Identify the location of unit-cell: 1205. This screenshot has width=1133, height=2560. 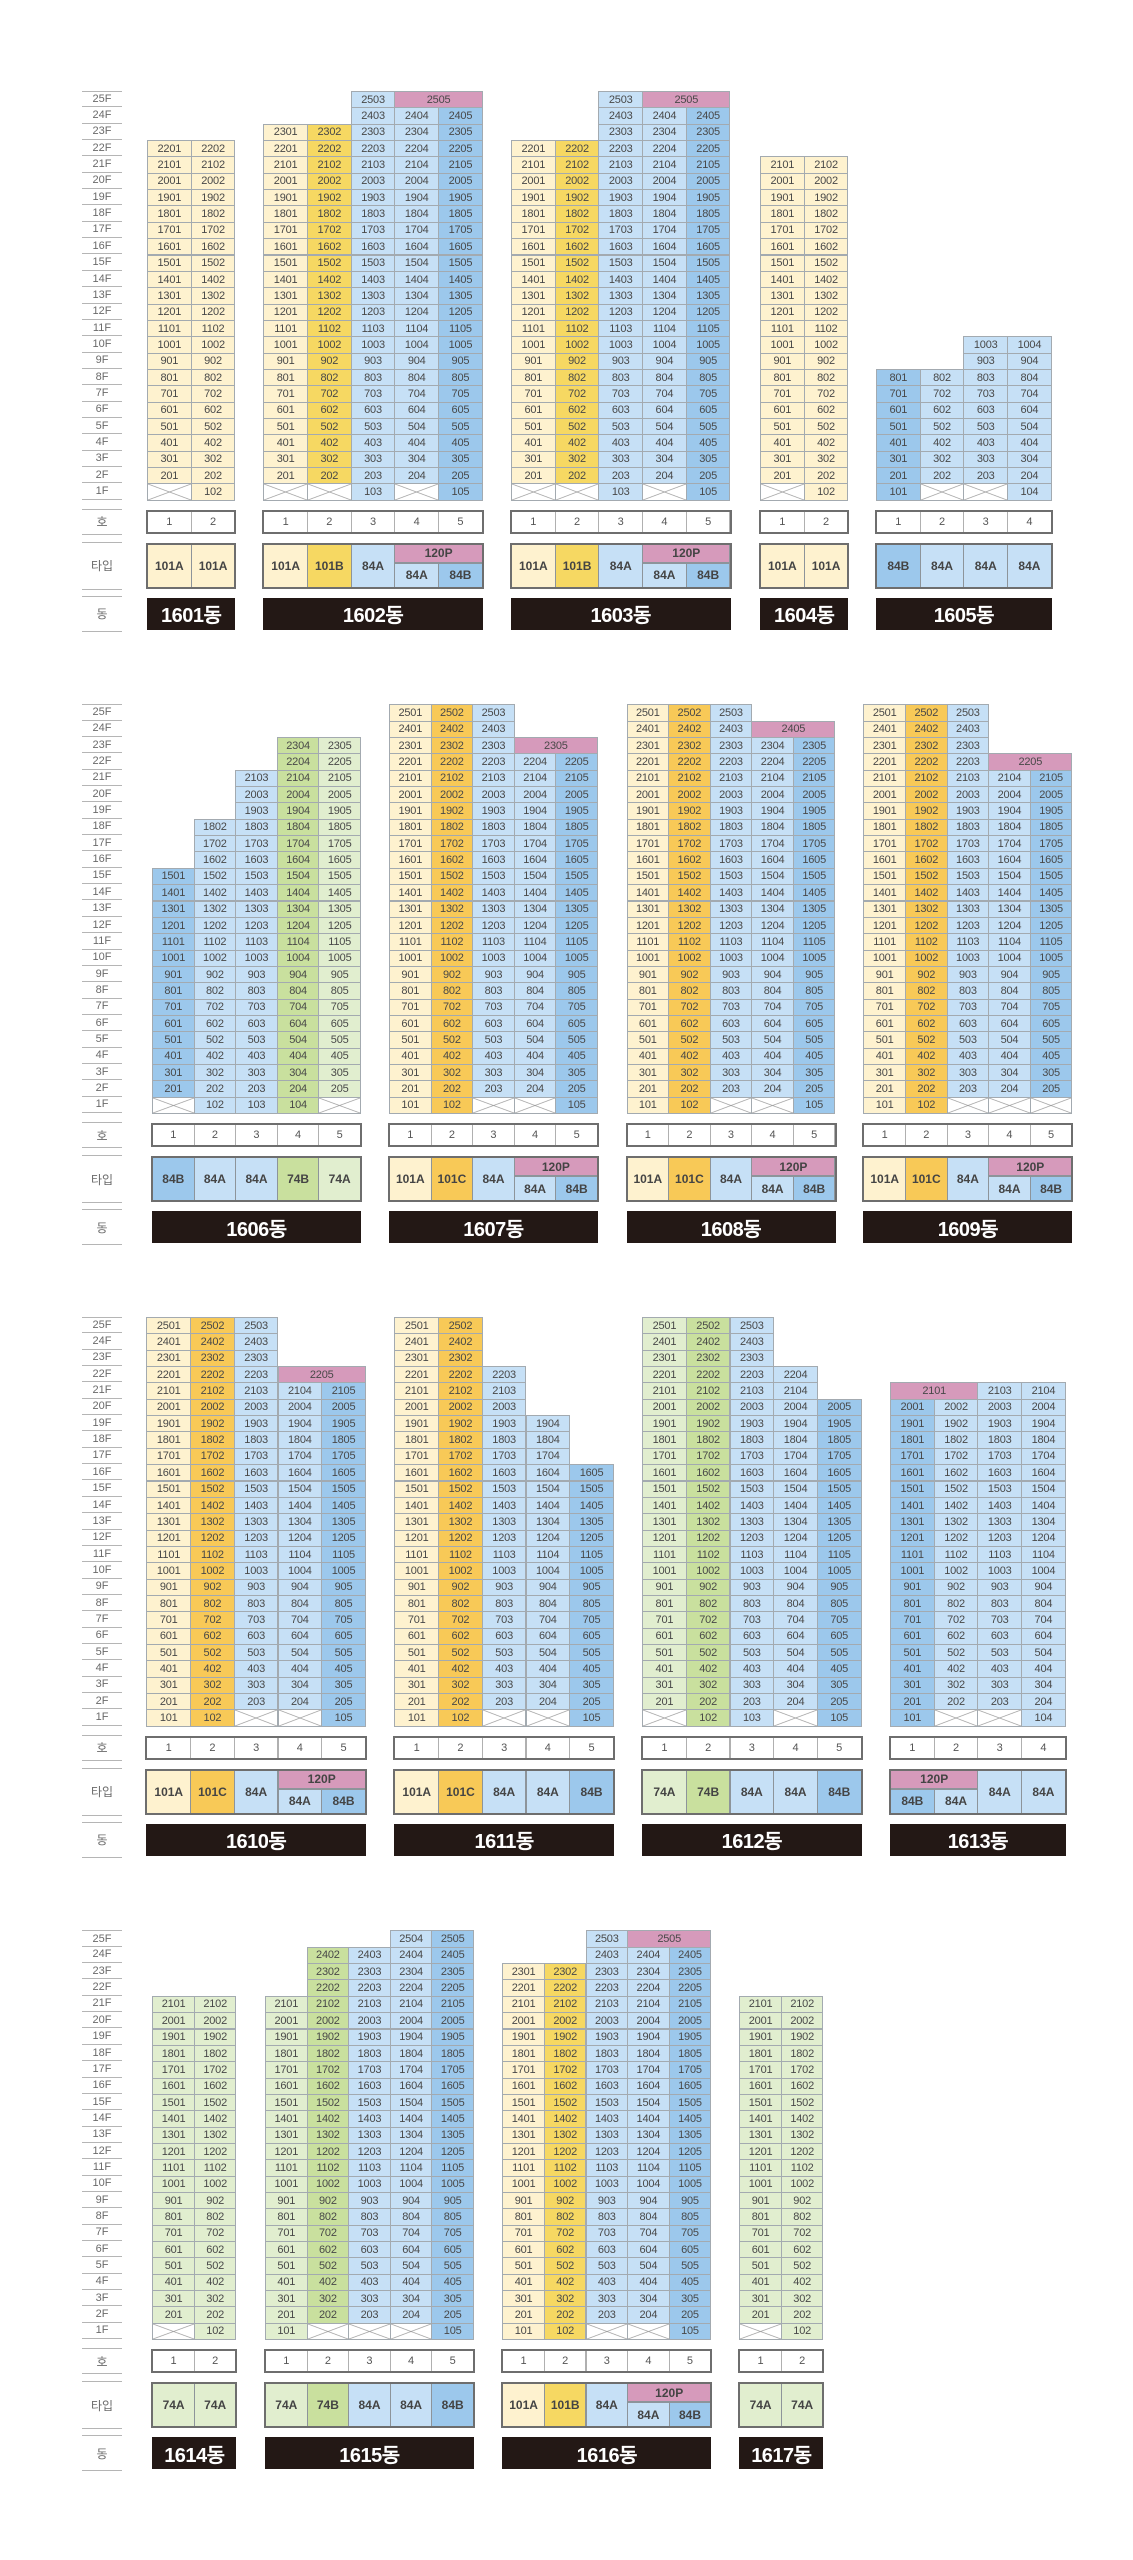
(576, 925).